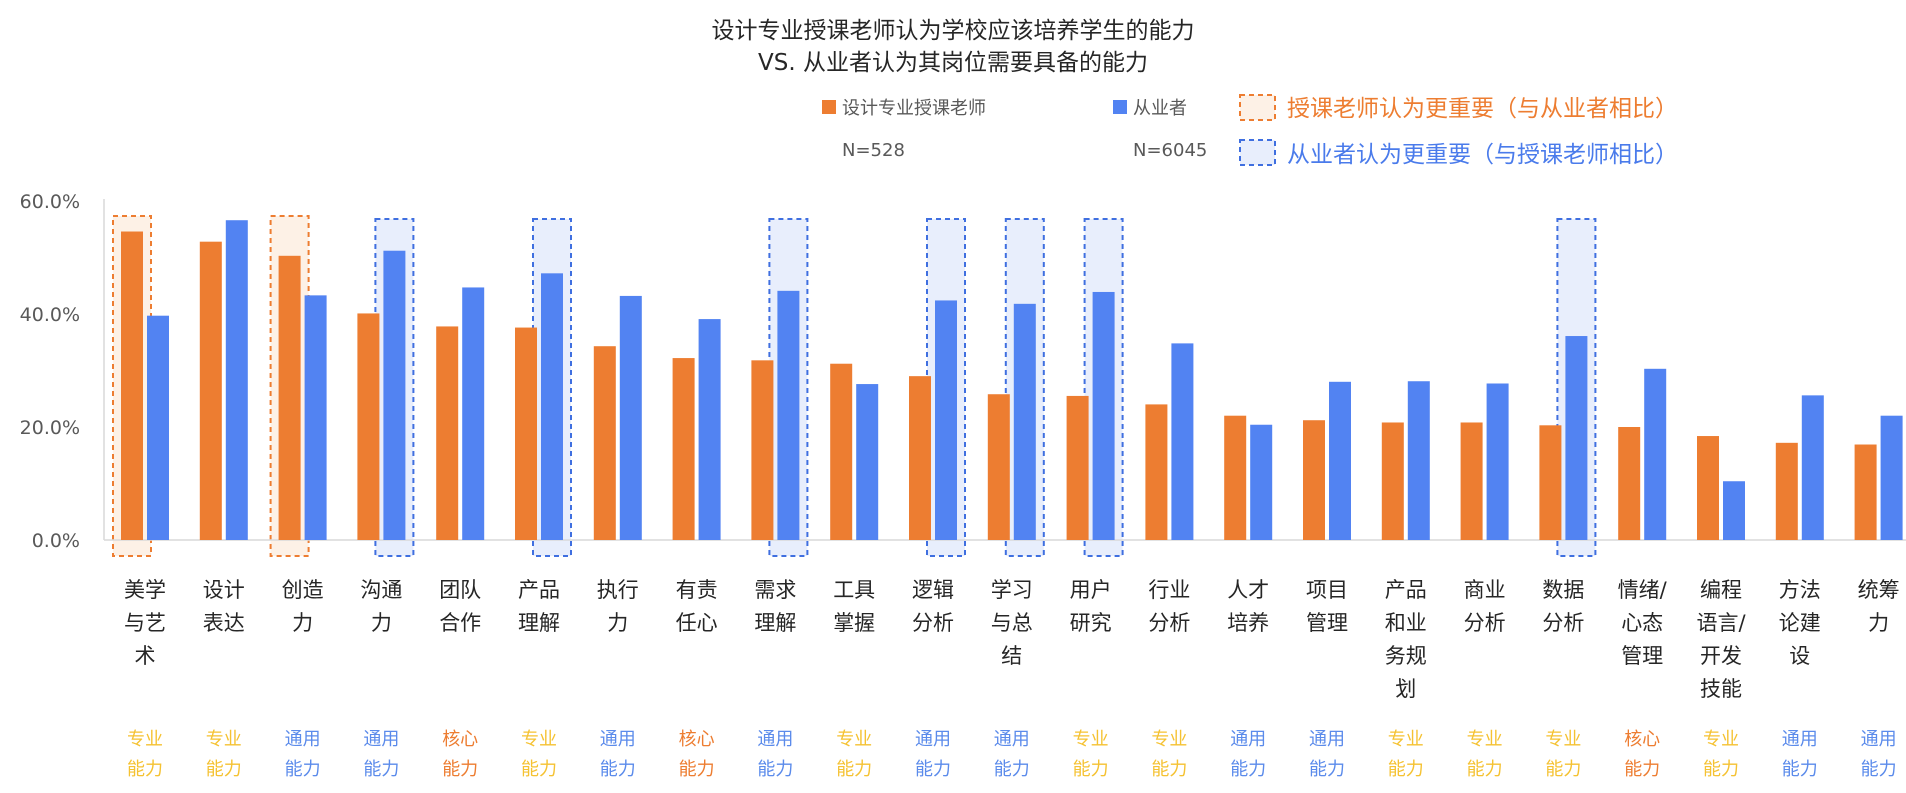 The height and width of the screenshot is (793, 1906). Describe the element at coordinates (1091, 623) in the screenshot. I see `x-tick-label: 研究` at that location.